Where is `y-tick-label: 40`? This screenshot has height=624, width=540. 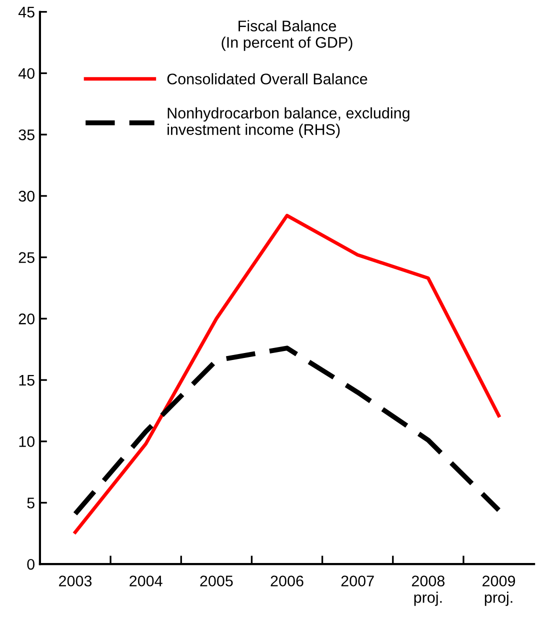 y-tick-label: 40 is located at coordinates (26, 73).